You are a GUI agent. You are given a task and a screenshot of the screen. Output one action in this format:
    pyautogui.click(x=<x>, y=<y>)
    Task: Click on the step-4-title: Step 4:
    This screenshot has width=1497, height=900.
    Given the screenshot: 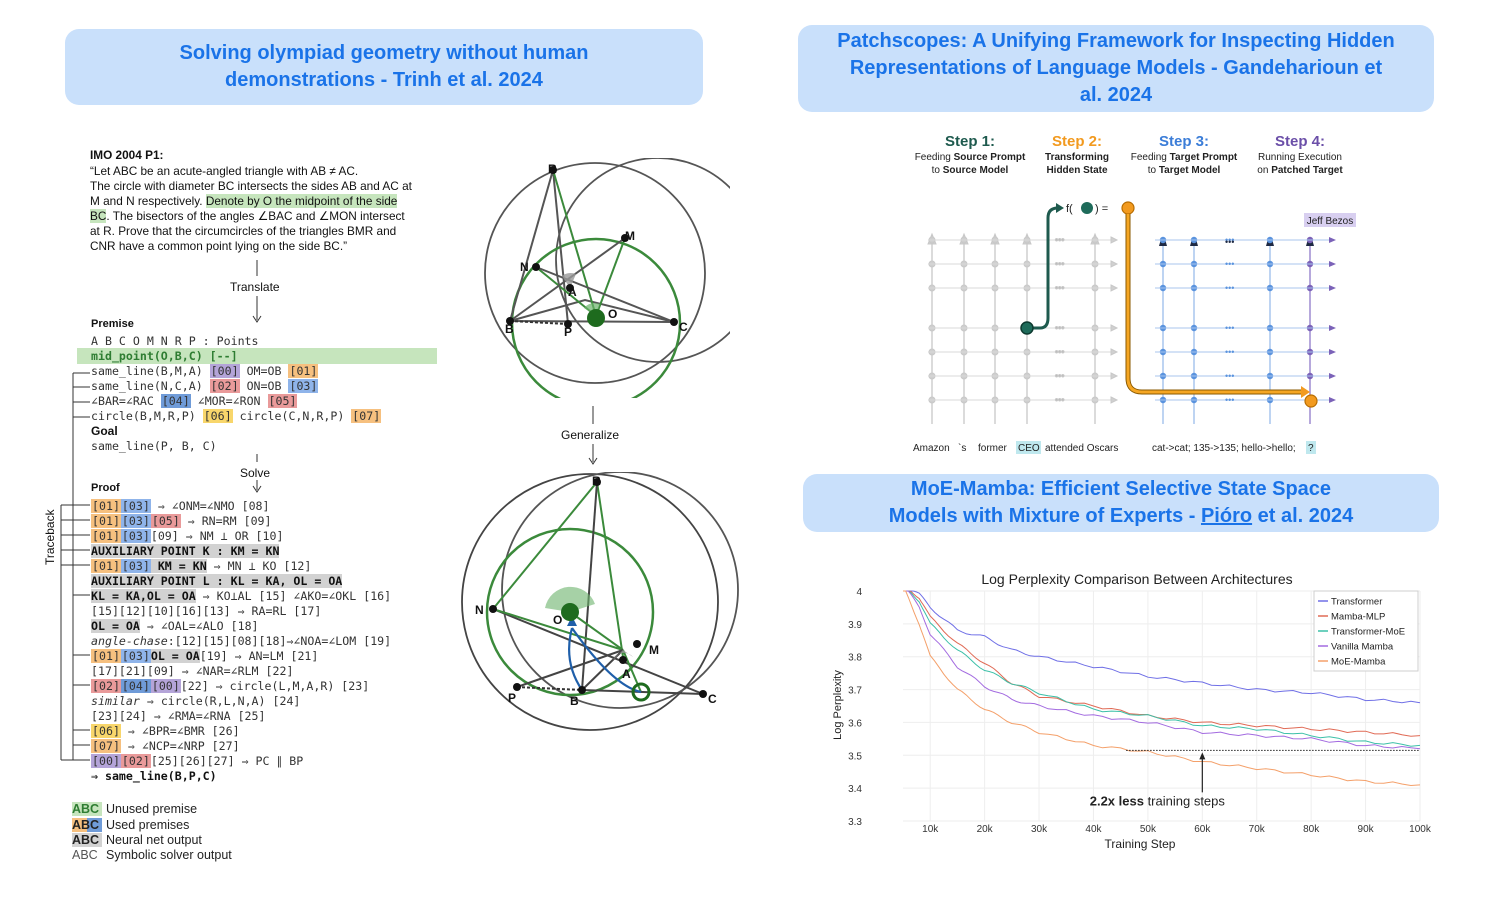 What is the action you would take?
    pyautogui.click(x=1300, y=141)
    